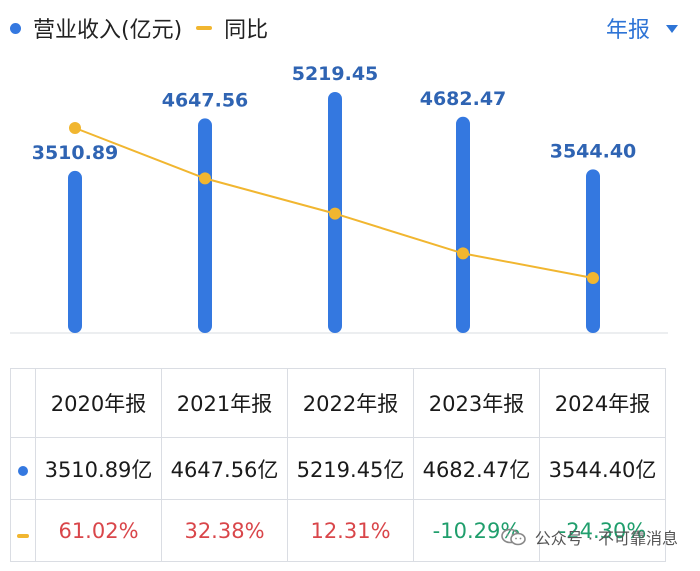  I want to click on revenue-cell: 5219.45亿, so click(350, 468).